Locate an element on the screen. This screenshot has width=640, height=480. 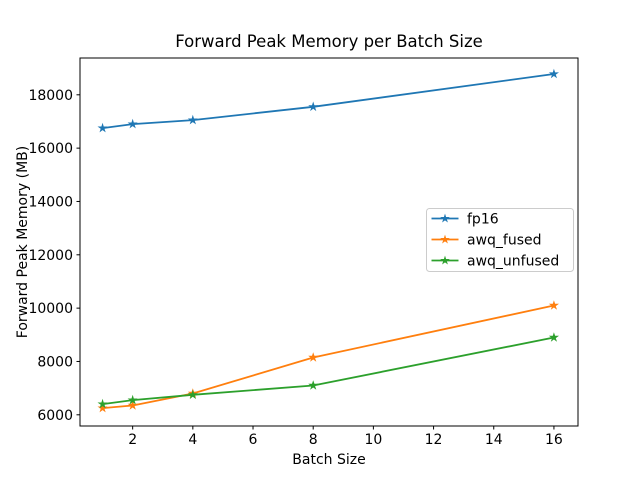
legend-marker-awq_fused is located at coordinates (445, 239).